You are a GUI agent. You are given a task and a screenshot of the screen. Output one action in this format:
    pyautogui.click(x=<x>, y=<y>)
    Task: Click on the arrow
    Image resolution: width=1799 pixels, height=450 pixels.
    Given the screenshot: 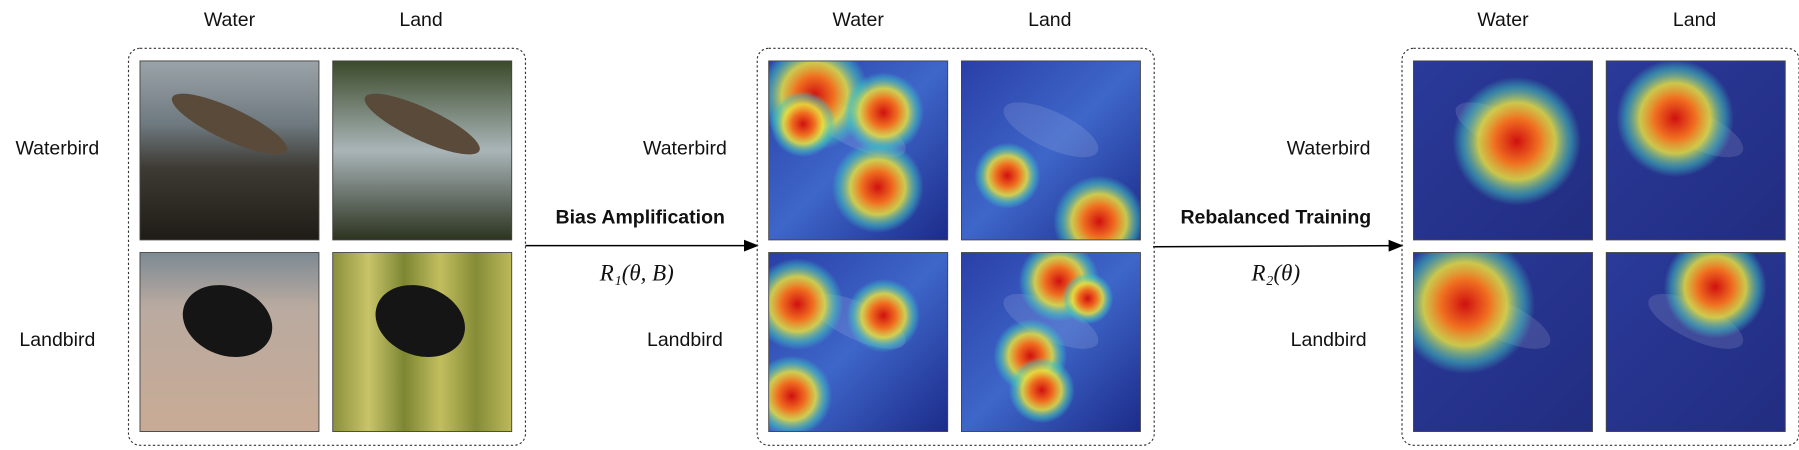 What is the action you would take?
    pyautogui.click(x=1278, y=245)
    